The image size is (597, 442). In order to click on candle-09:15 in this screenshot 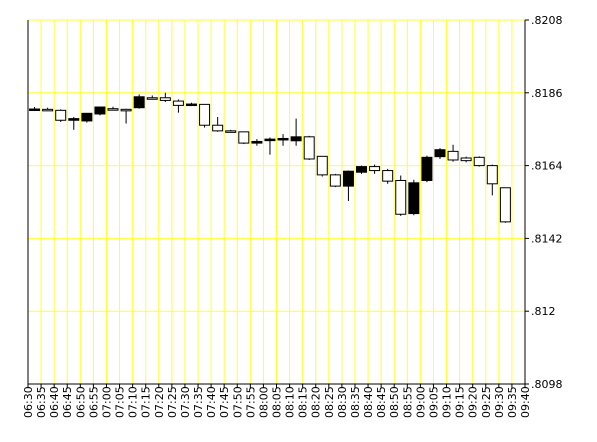, I will do `click(466, 159)`.